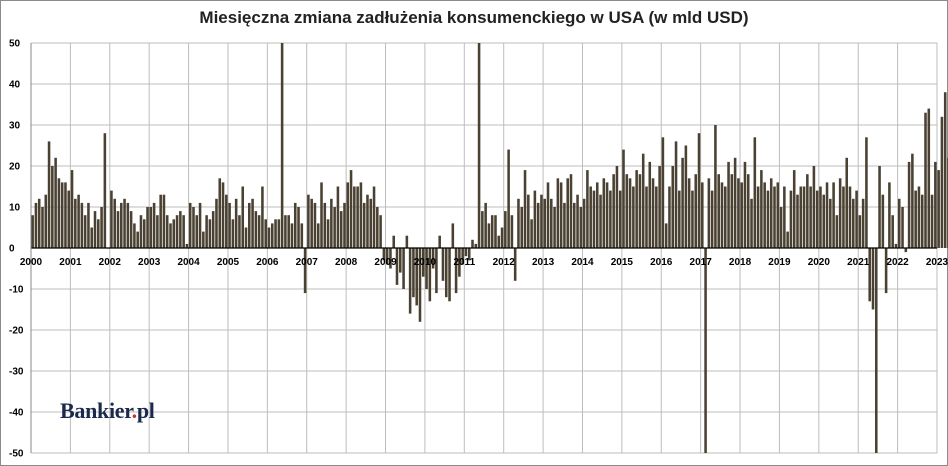  Describe the element at coordinates (110, 262) in the screenshot. I see `x-tick-label: 2002` at that location.